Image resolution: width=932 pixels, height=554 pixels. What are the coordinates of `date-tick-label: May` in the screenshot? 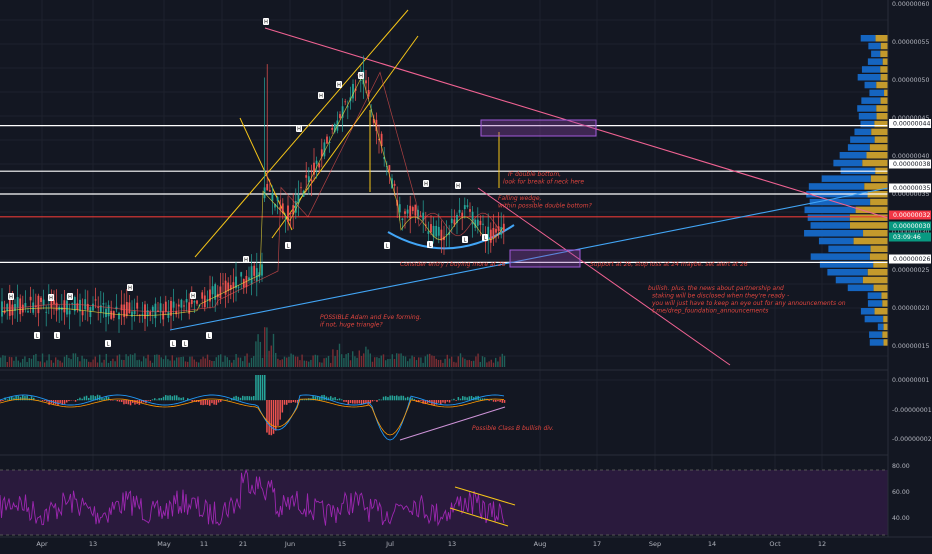 It's located at (164, 544).